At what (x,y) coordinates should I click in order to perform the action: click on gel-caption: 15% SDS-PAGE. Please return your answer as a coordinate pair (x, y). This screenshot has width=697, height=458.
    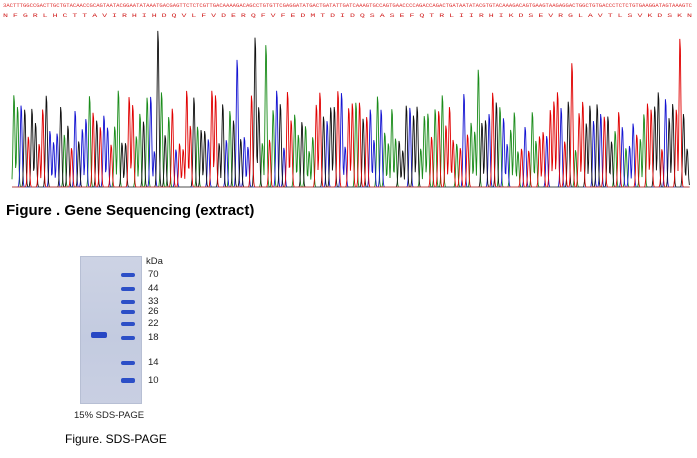
    Looking at the image, I should click on (109, 415).